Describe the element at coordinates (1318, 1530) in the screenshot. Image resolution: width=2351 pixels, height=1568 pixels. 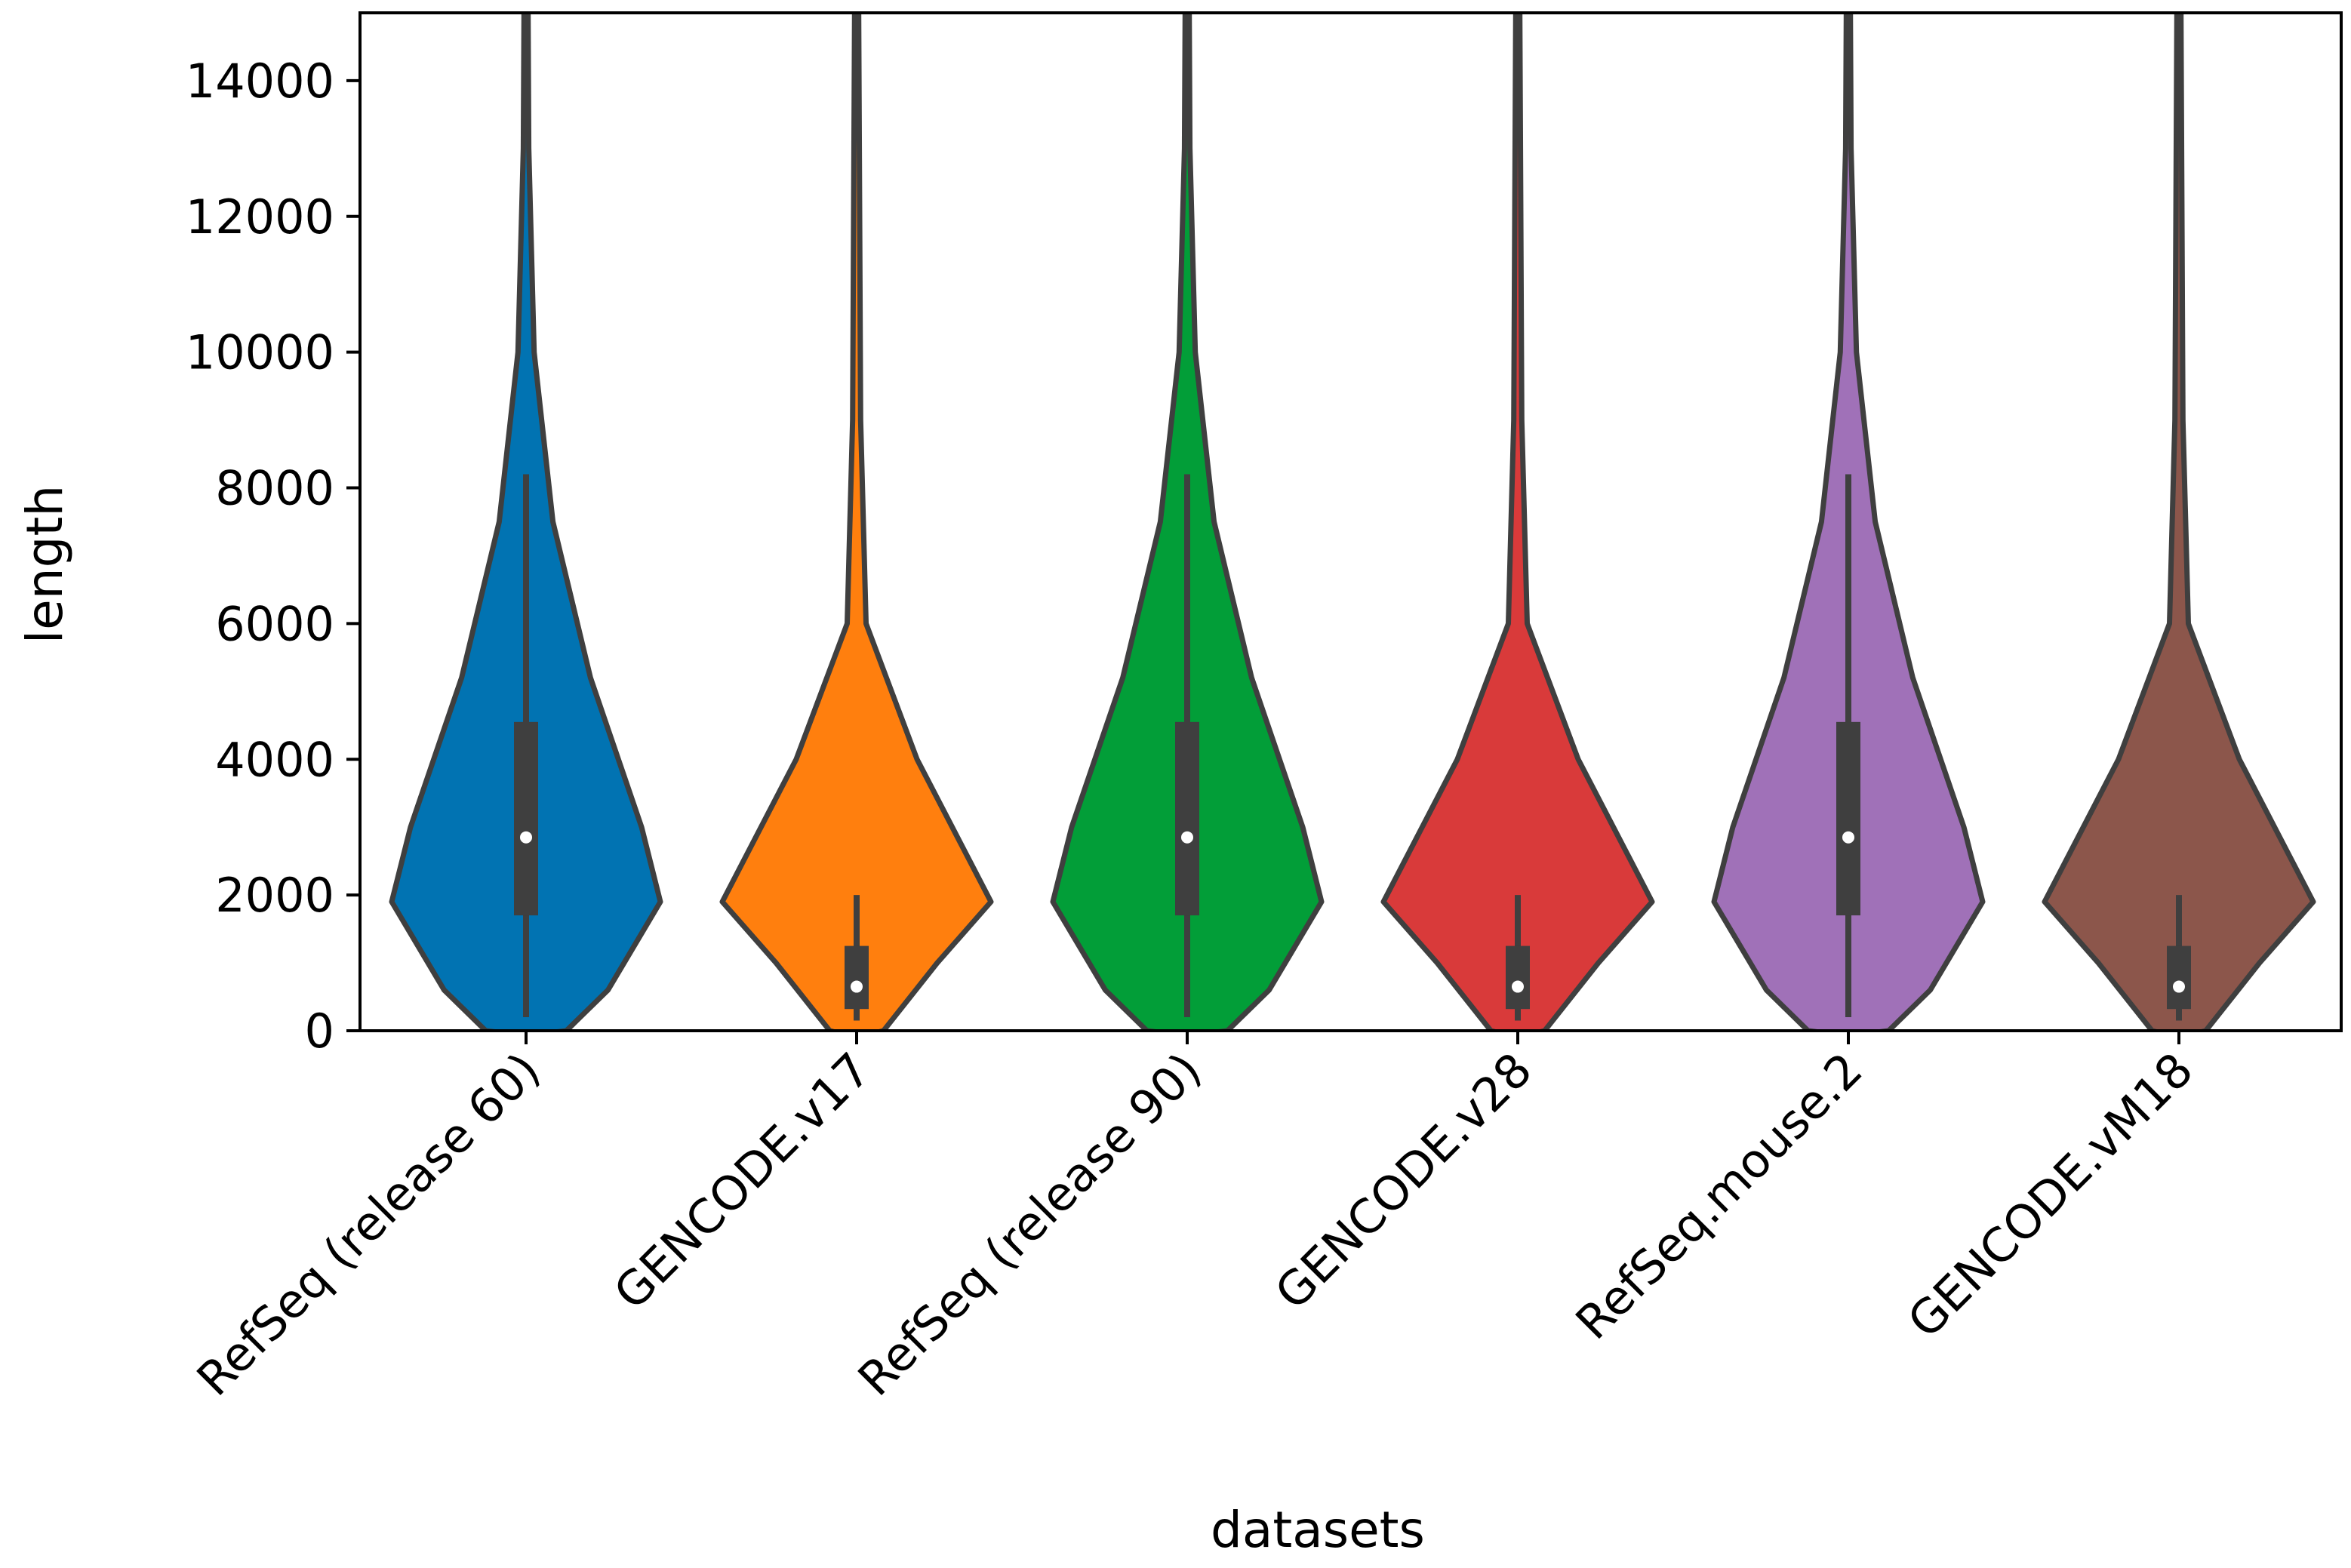
I see `x-axis-label: datasets` at that location.